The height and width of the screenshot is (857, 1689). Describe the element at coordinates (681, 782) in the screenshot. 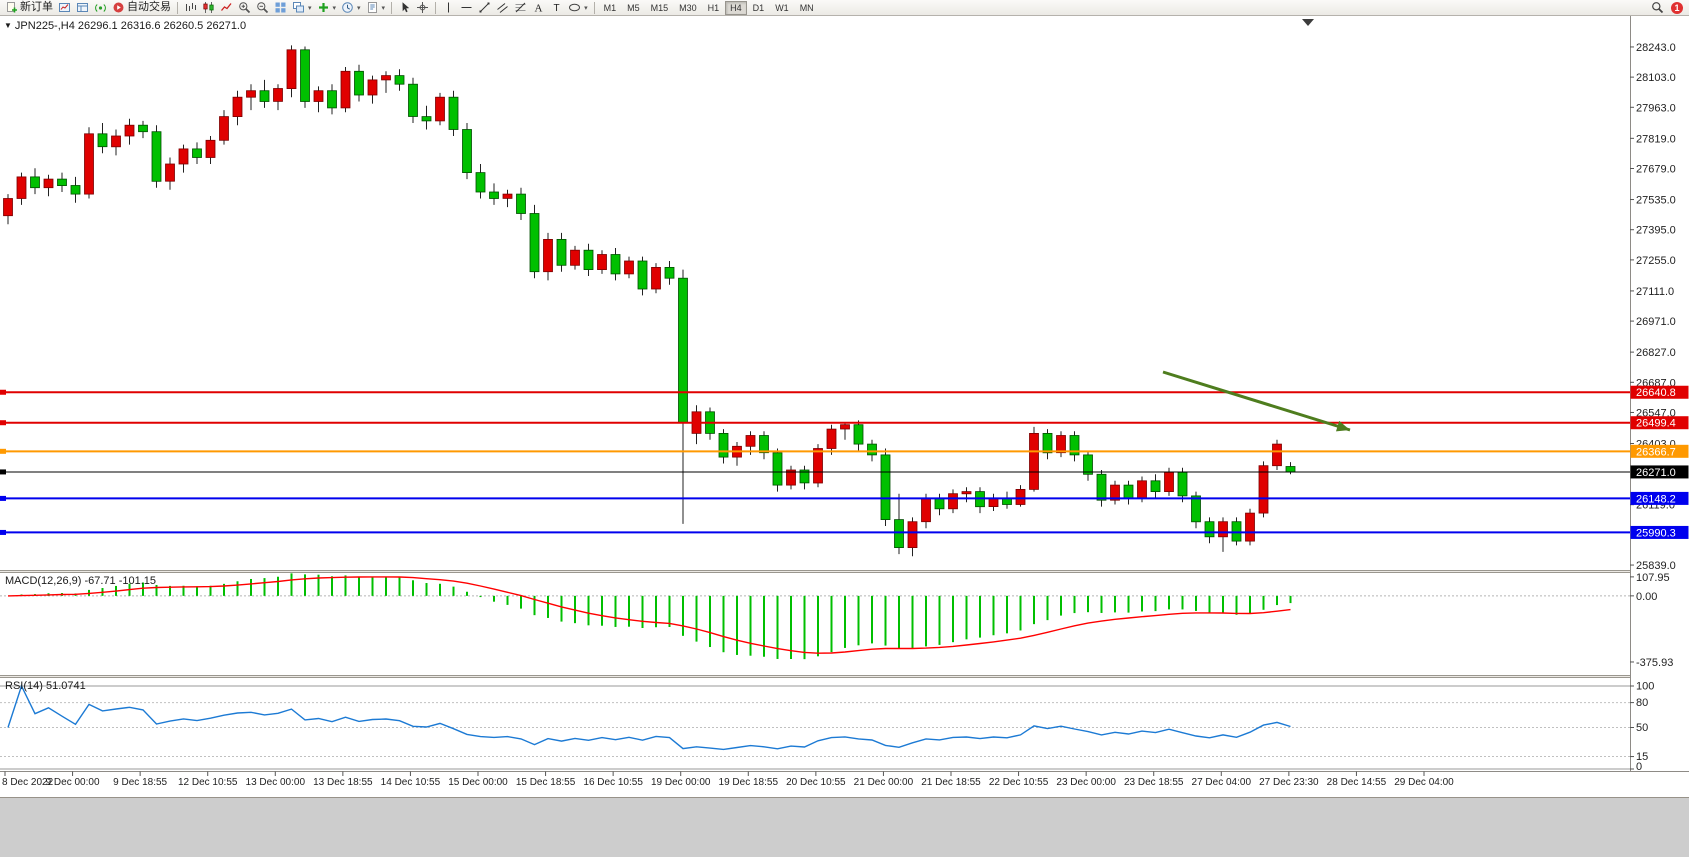

I see `time-axis-label: 19 Dec 00:00` at that location.